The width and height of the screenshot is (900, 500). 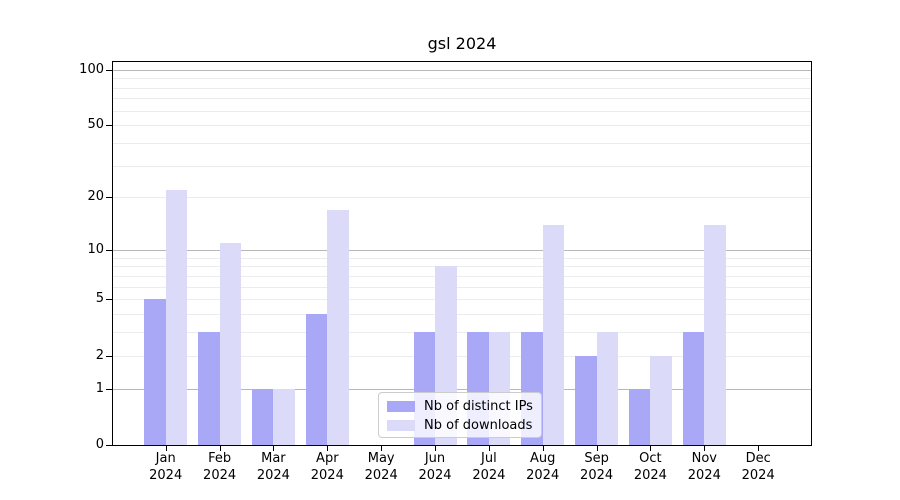 What do you see at coordinates (462, 43) in the screenshot?
I see `chart-title: gsl 2024` at bounding box center [462, 43].